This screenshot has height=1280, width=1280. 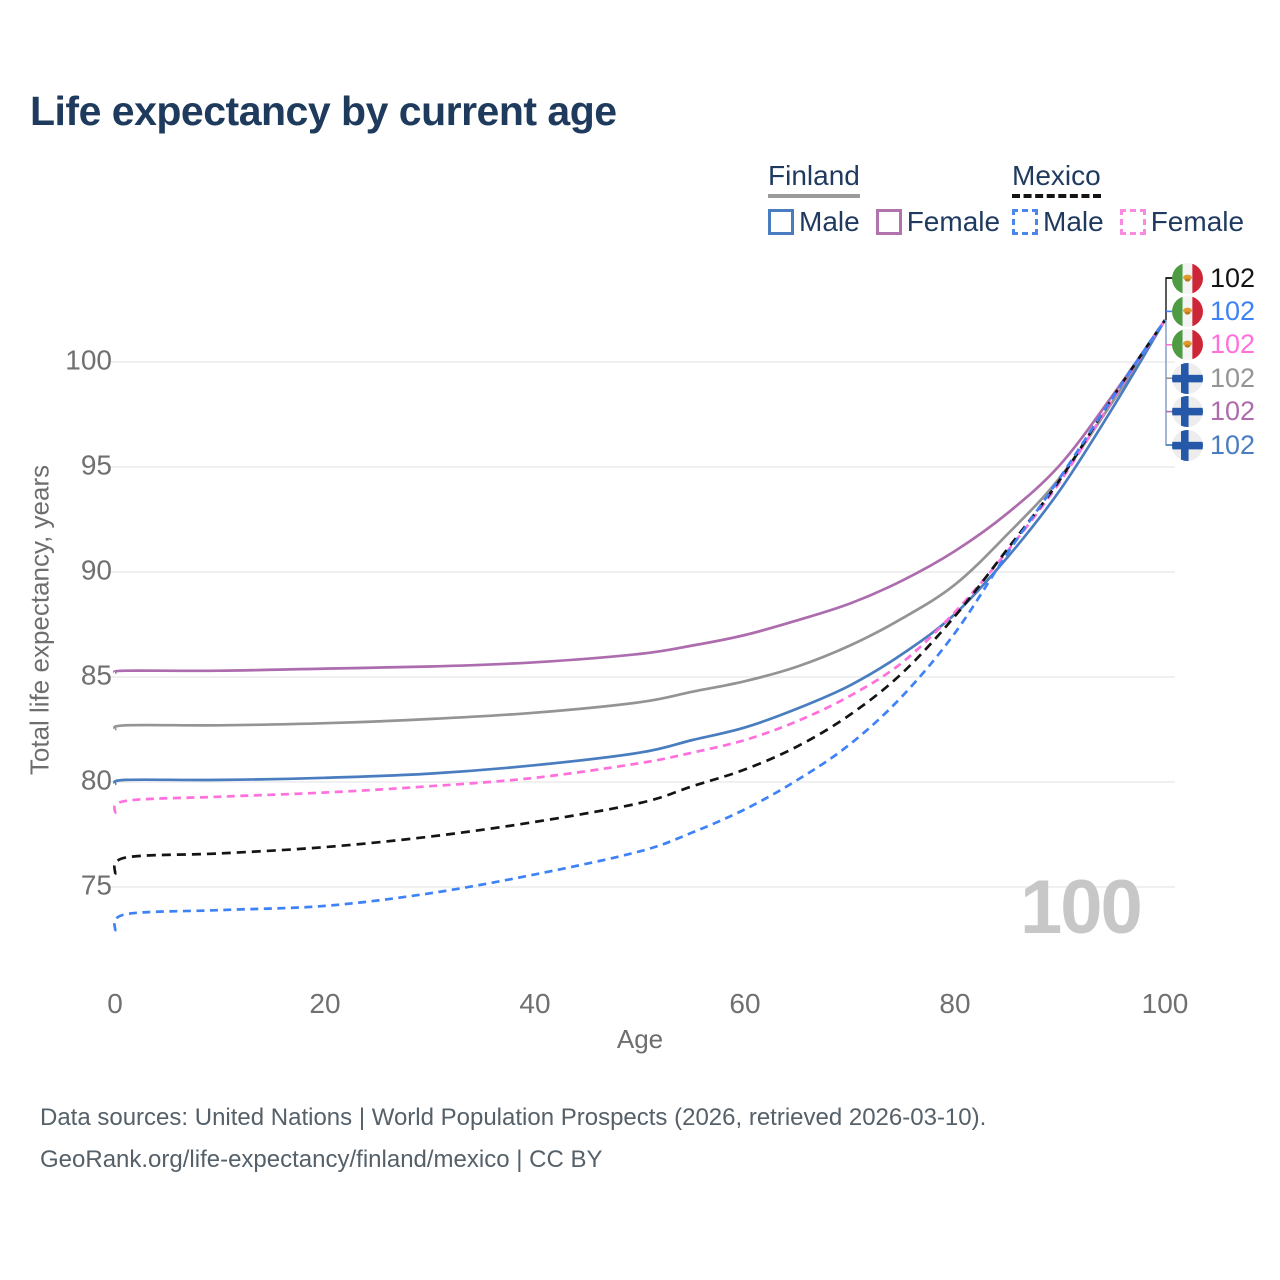 I want to click on end-label-mexico-female: 102, so click(x=1214, y=345).